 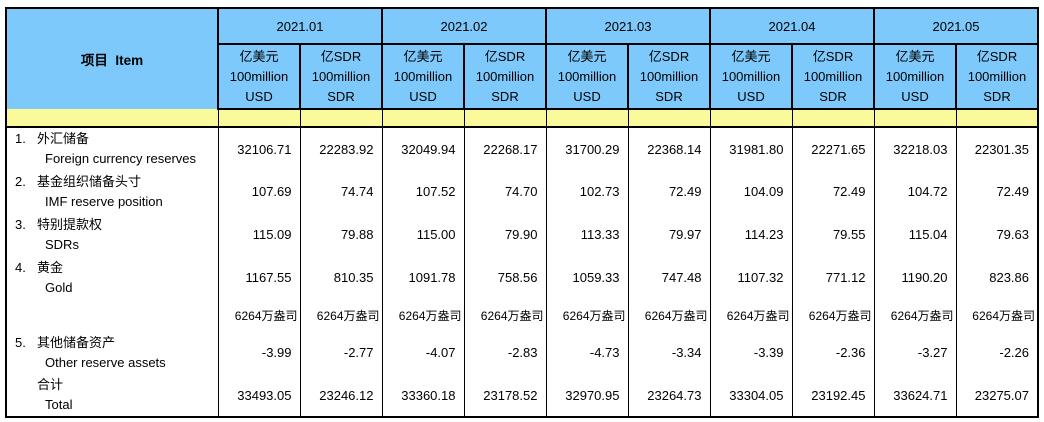 What do you see at coordinates (751, 234) in the screenshot?
I see `value-cell: 114.23` at bounding box center [751, 234].